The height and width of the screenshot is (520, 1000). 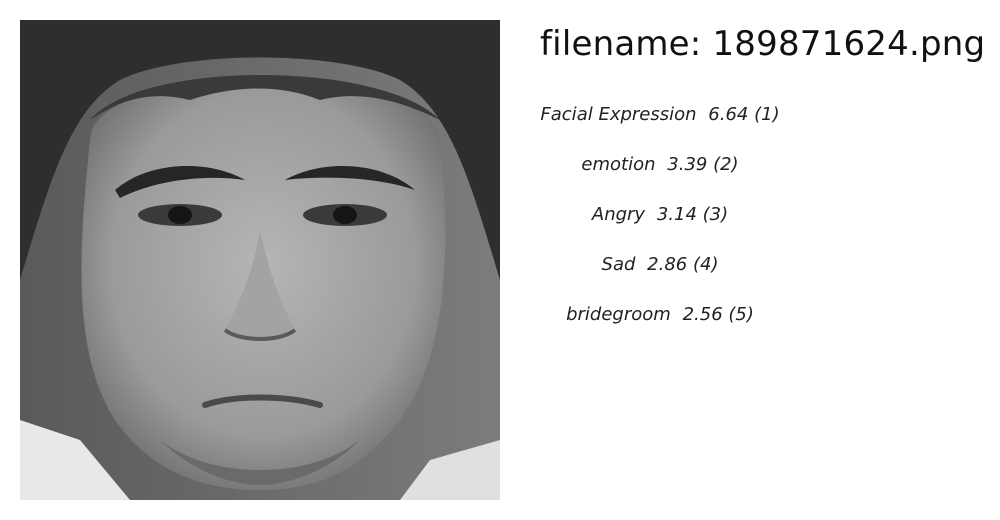 I want to click on label-rank: (4), so click(x=705, y=264).